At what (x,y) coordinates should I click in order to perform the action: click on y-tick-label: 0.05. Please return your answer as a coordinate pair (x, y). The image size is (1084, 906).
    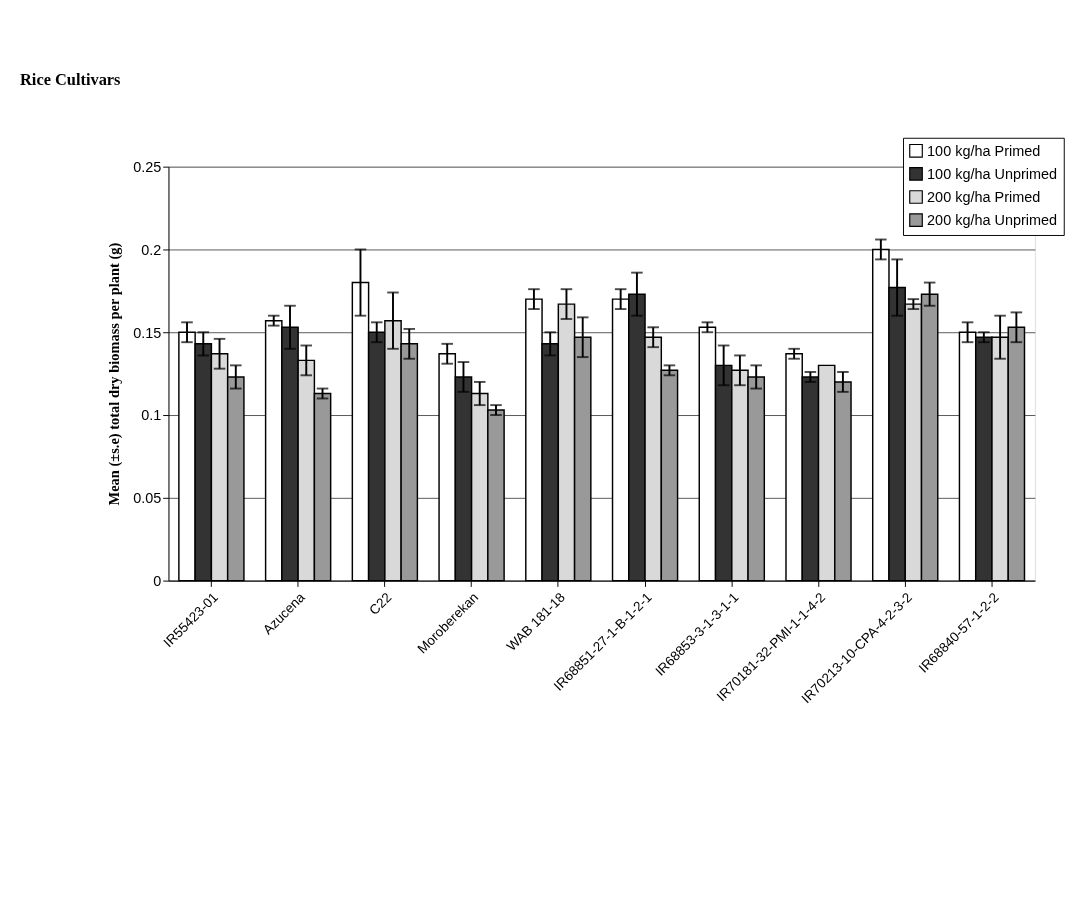
    Looking at the image, I should click on (147, 498).